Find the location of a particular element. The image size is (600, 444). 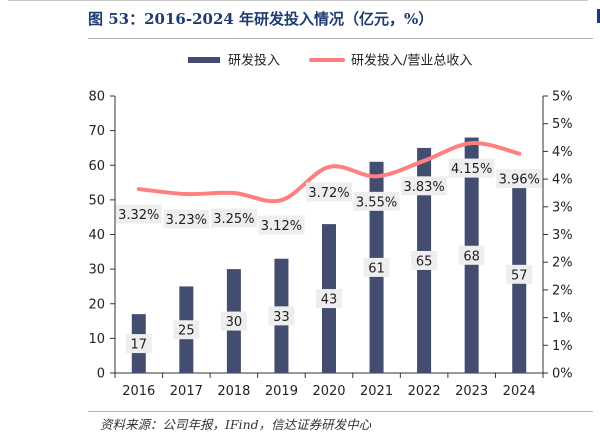

bar-value-label: 61 is located at coordinates (376, 268).